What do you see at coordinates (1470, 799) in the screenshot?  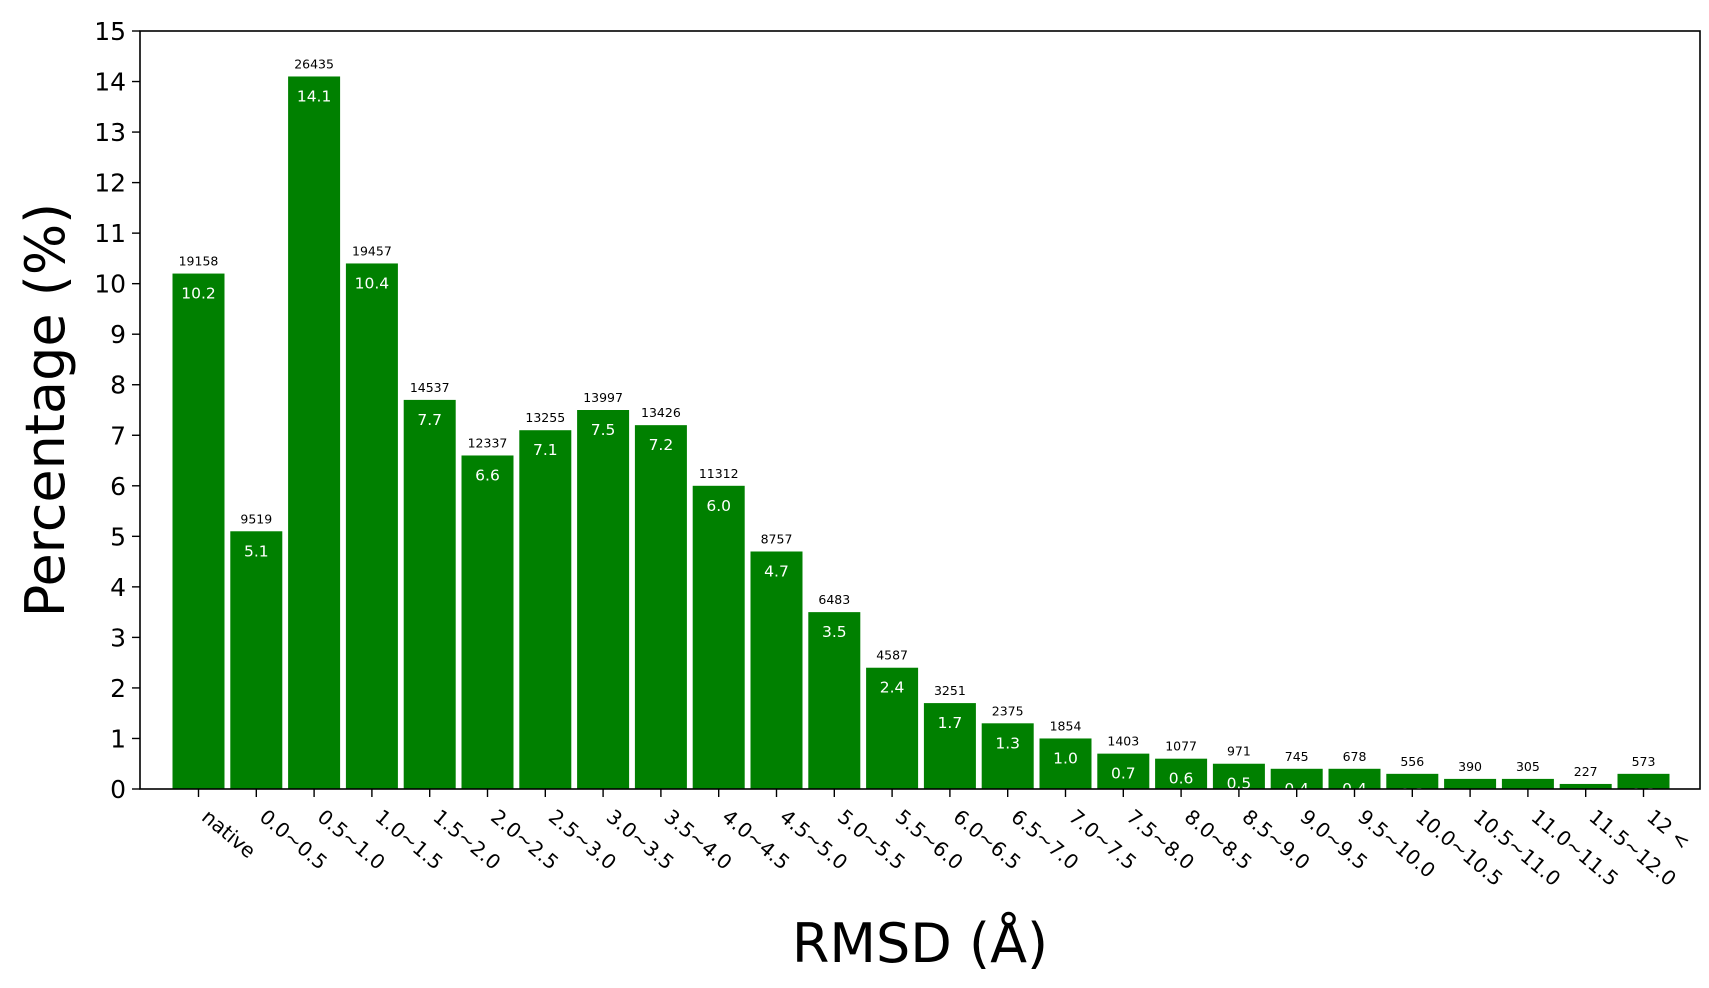 I see `percentage-label-22: 0.2` at bounding box center [1470, 799].